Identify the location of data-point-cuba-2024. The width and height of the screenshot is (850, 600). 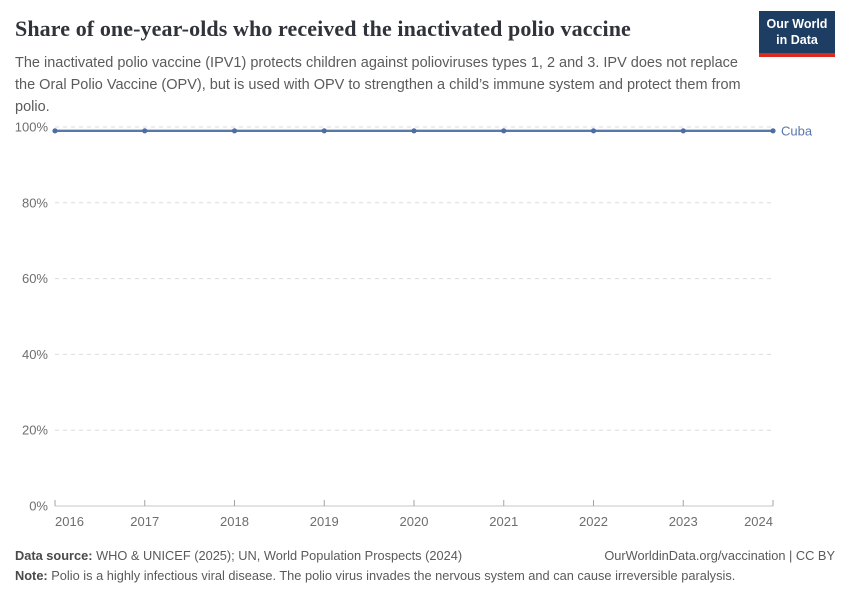
(773, 131).